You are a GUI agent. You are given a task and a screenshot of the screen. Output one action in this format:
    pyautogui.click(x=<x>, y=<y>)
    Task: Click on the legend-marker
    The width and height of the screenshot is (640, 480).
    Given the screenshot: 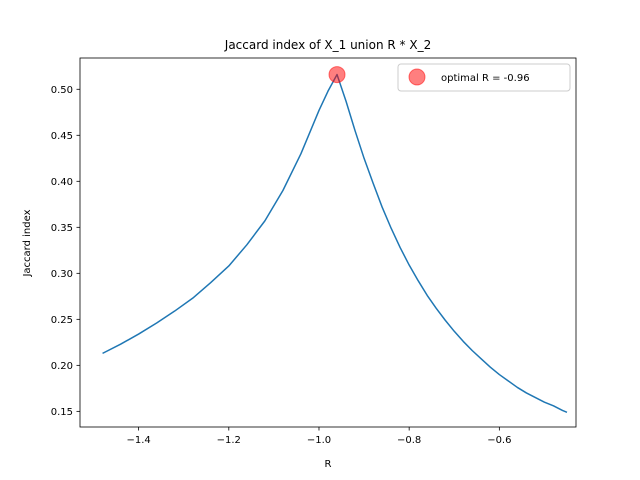 What is the action you would take?
    pyautogui.click(x=417, y=77)
    